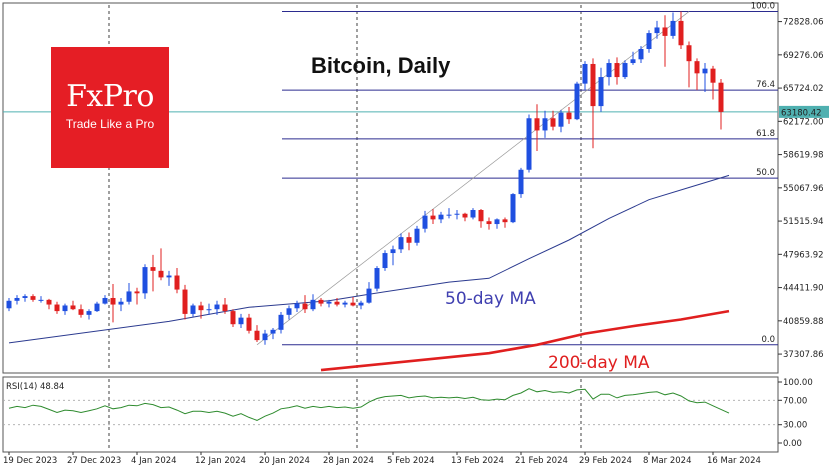  Describe the element at coordinates (803, 355) in the screenshot. I see `price-axis-label: 37307.86` at that location.